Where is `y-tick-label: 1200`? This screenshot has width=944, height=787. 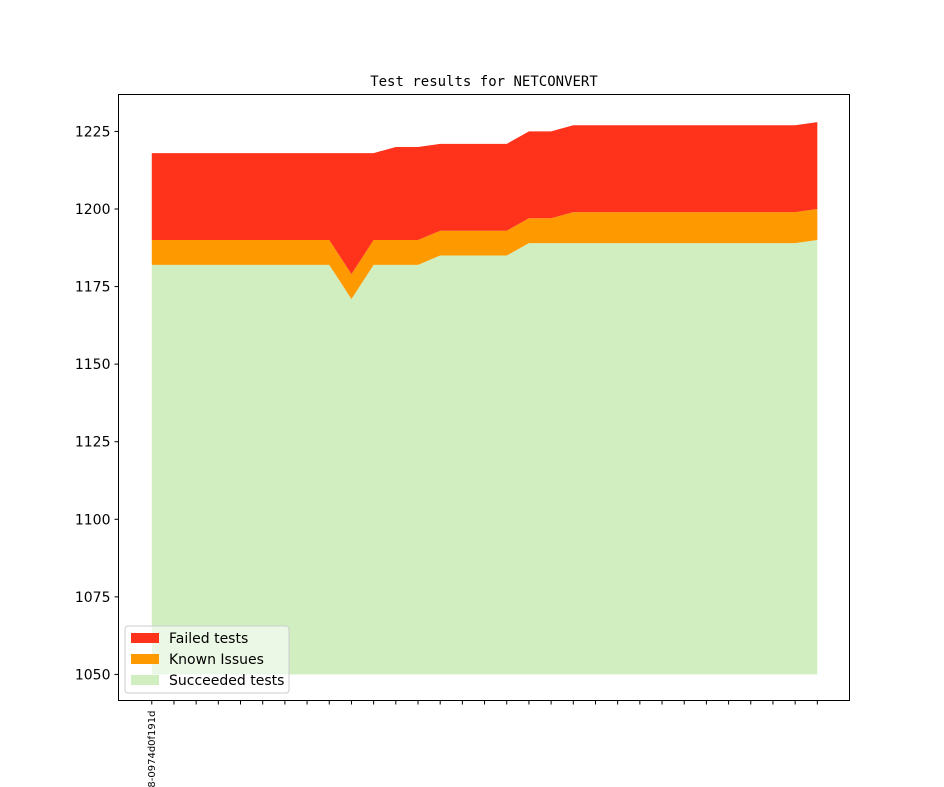 y-tick-label: 1200 is located at coordinates (93, 210).